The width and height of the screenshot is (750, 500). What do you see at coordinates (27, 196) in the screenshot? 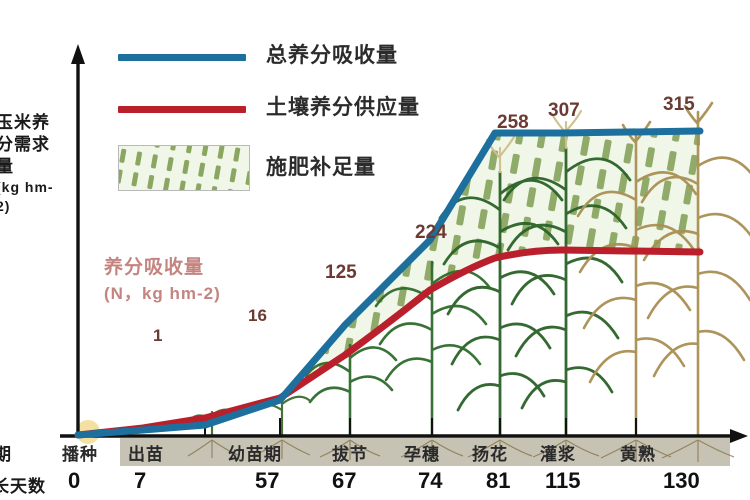
I see `y-axis-unit: (kg hm-2)` at bounding box center [27, 196].